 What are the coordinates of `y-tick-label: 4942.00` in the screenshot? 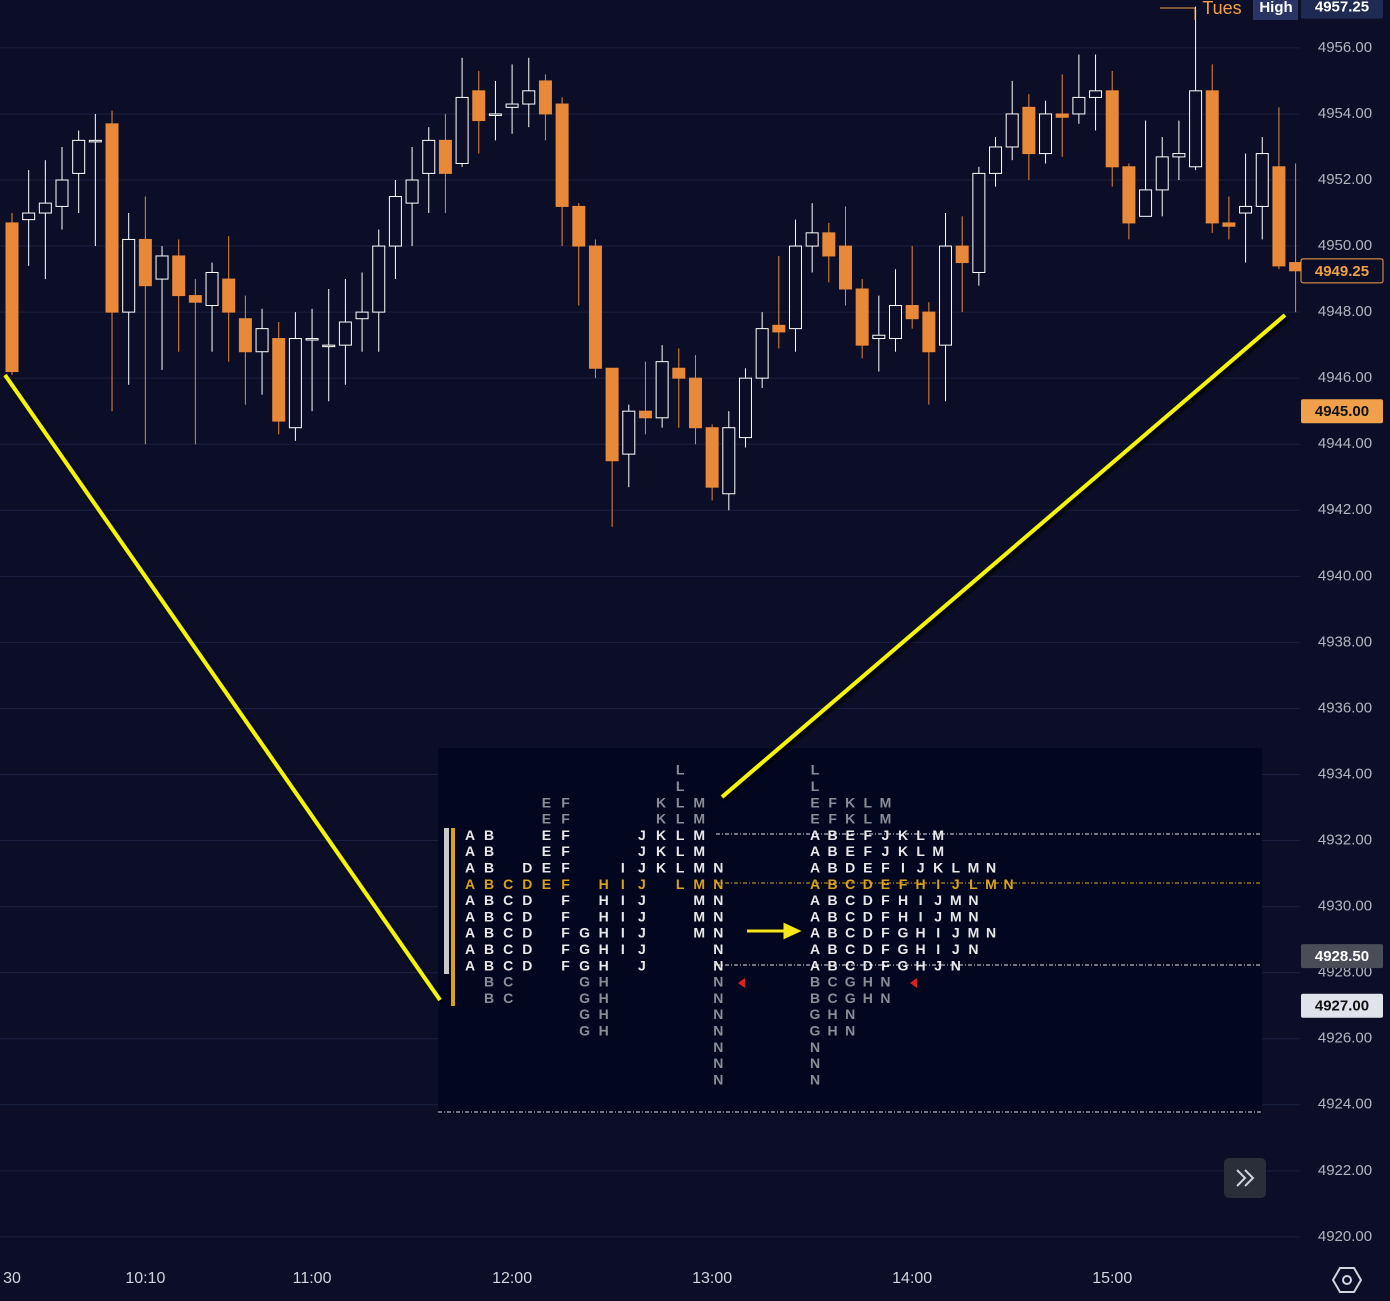 It's located at (1345, 509).